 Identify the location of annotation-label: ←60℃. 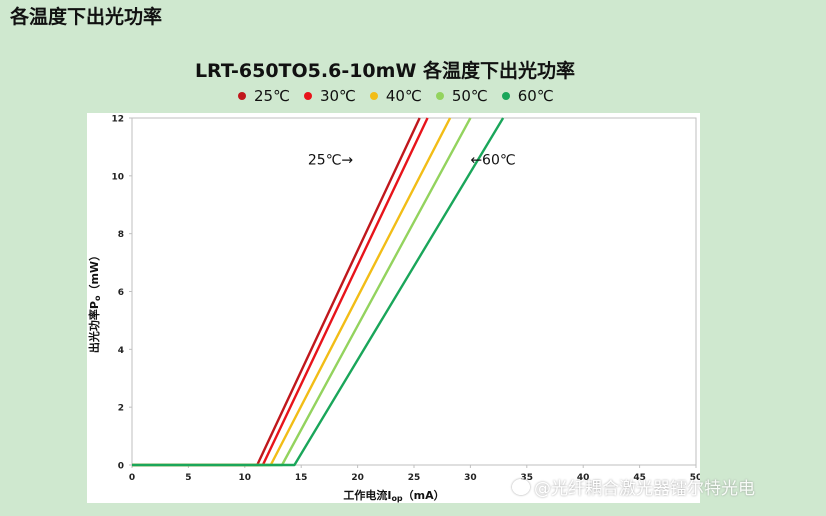
(492, 160).